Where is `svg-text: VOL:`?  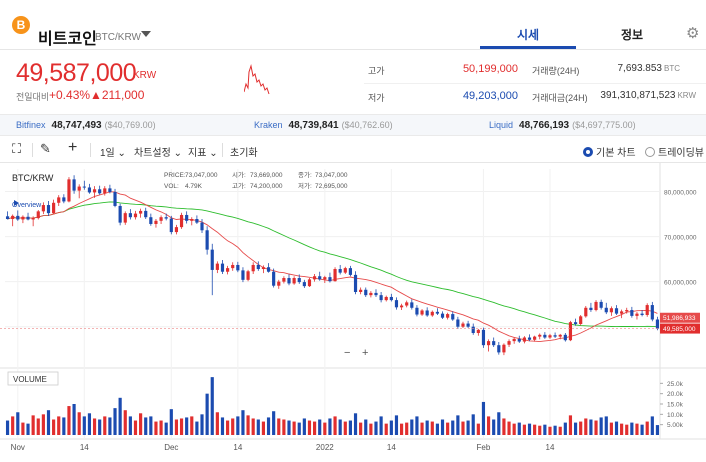
svg-text: VOL: is located at coordinates (171, 186).